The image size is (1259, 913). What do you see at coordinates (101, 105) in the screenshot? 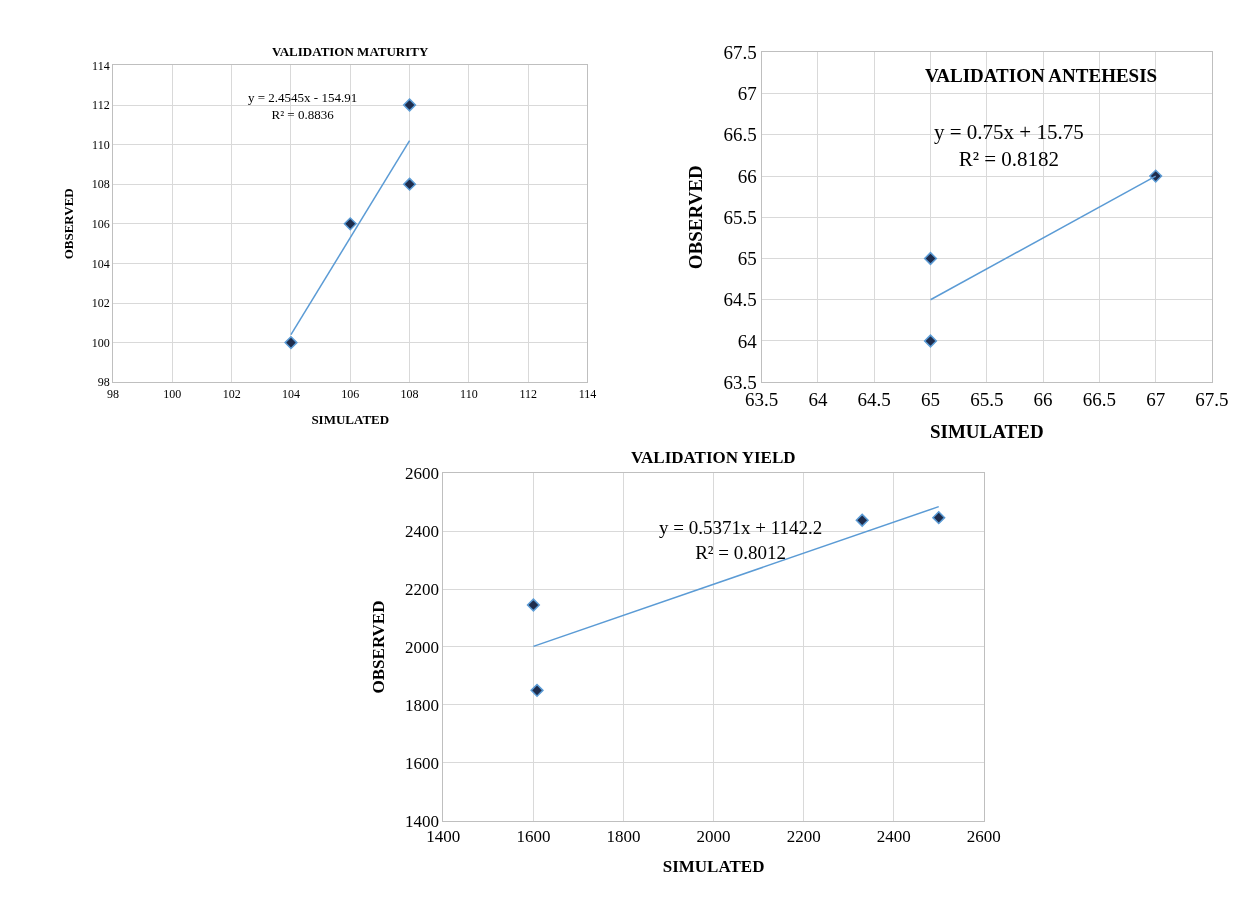
I see `y-tick-label: 112` at bounding box center [101, 105].